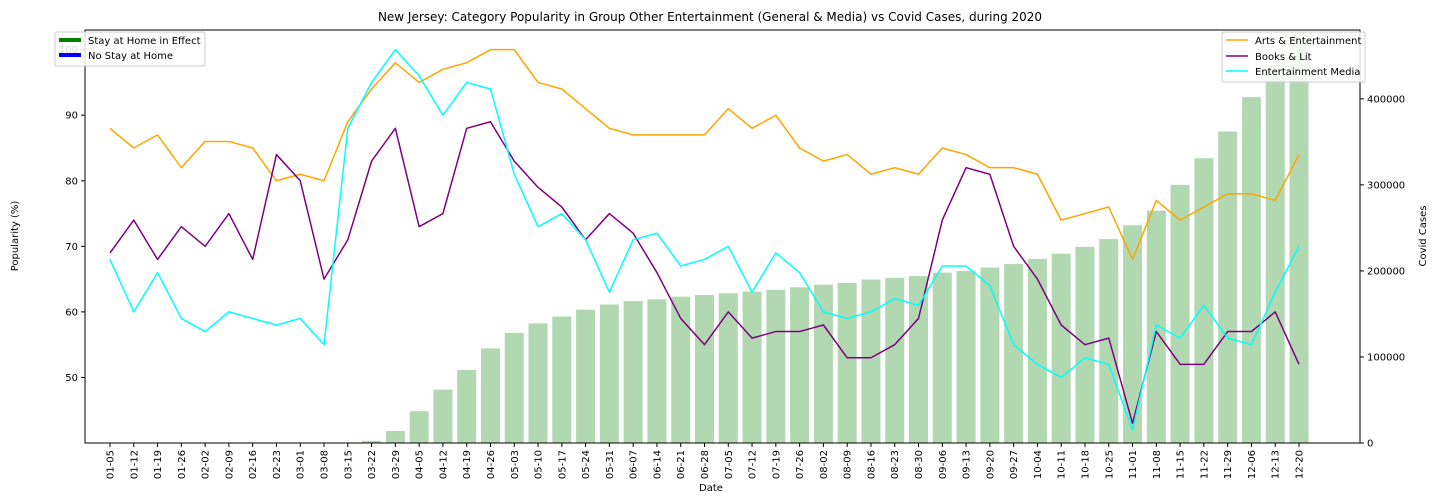 Image resolution: width=1440 pixels, height=504 pixels. I want to click on x-tick-label-08-30: 08-30, so click(919, 464).